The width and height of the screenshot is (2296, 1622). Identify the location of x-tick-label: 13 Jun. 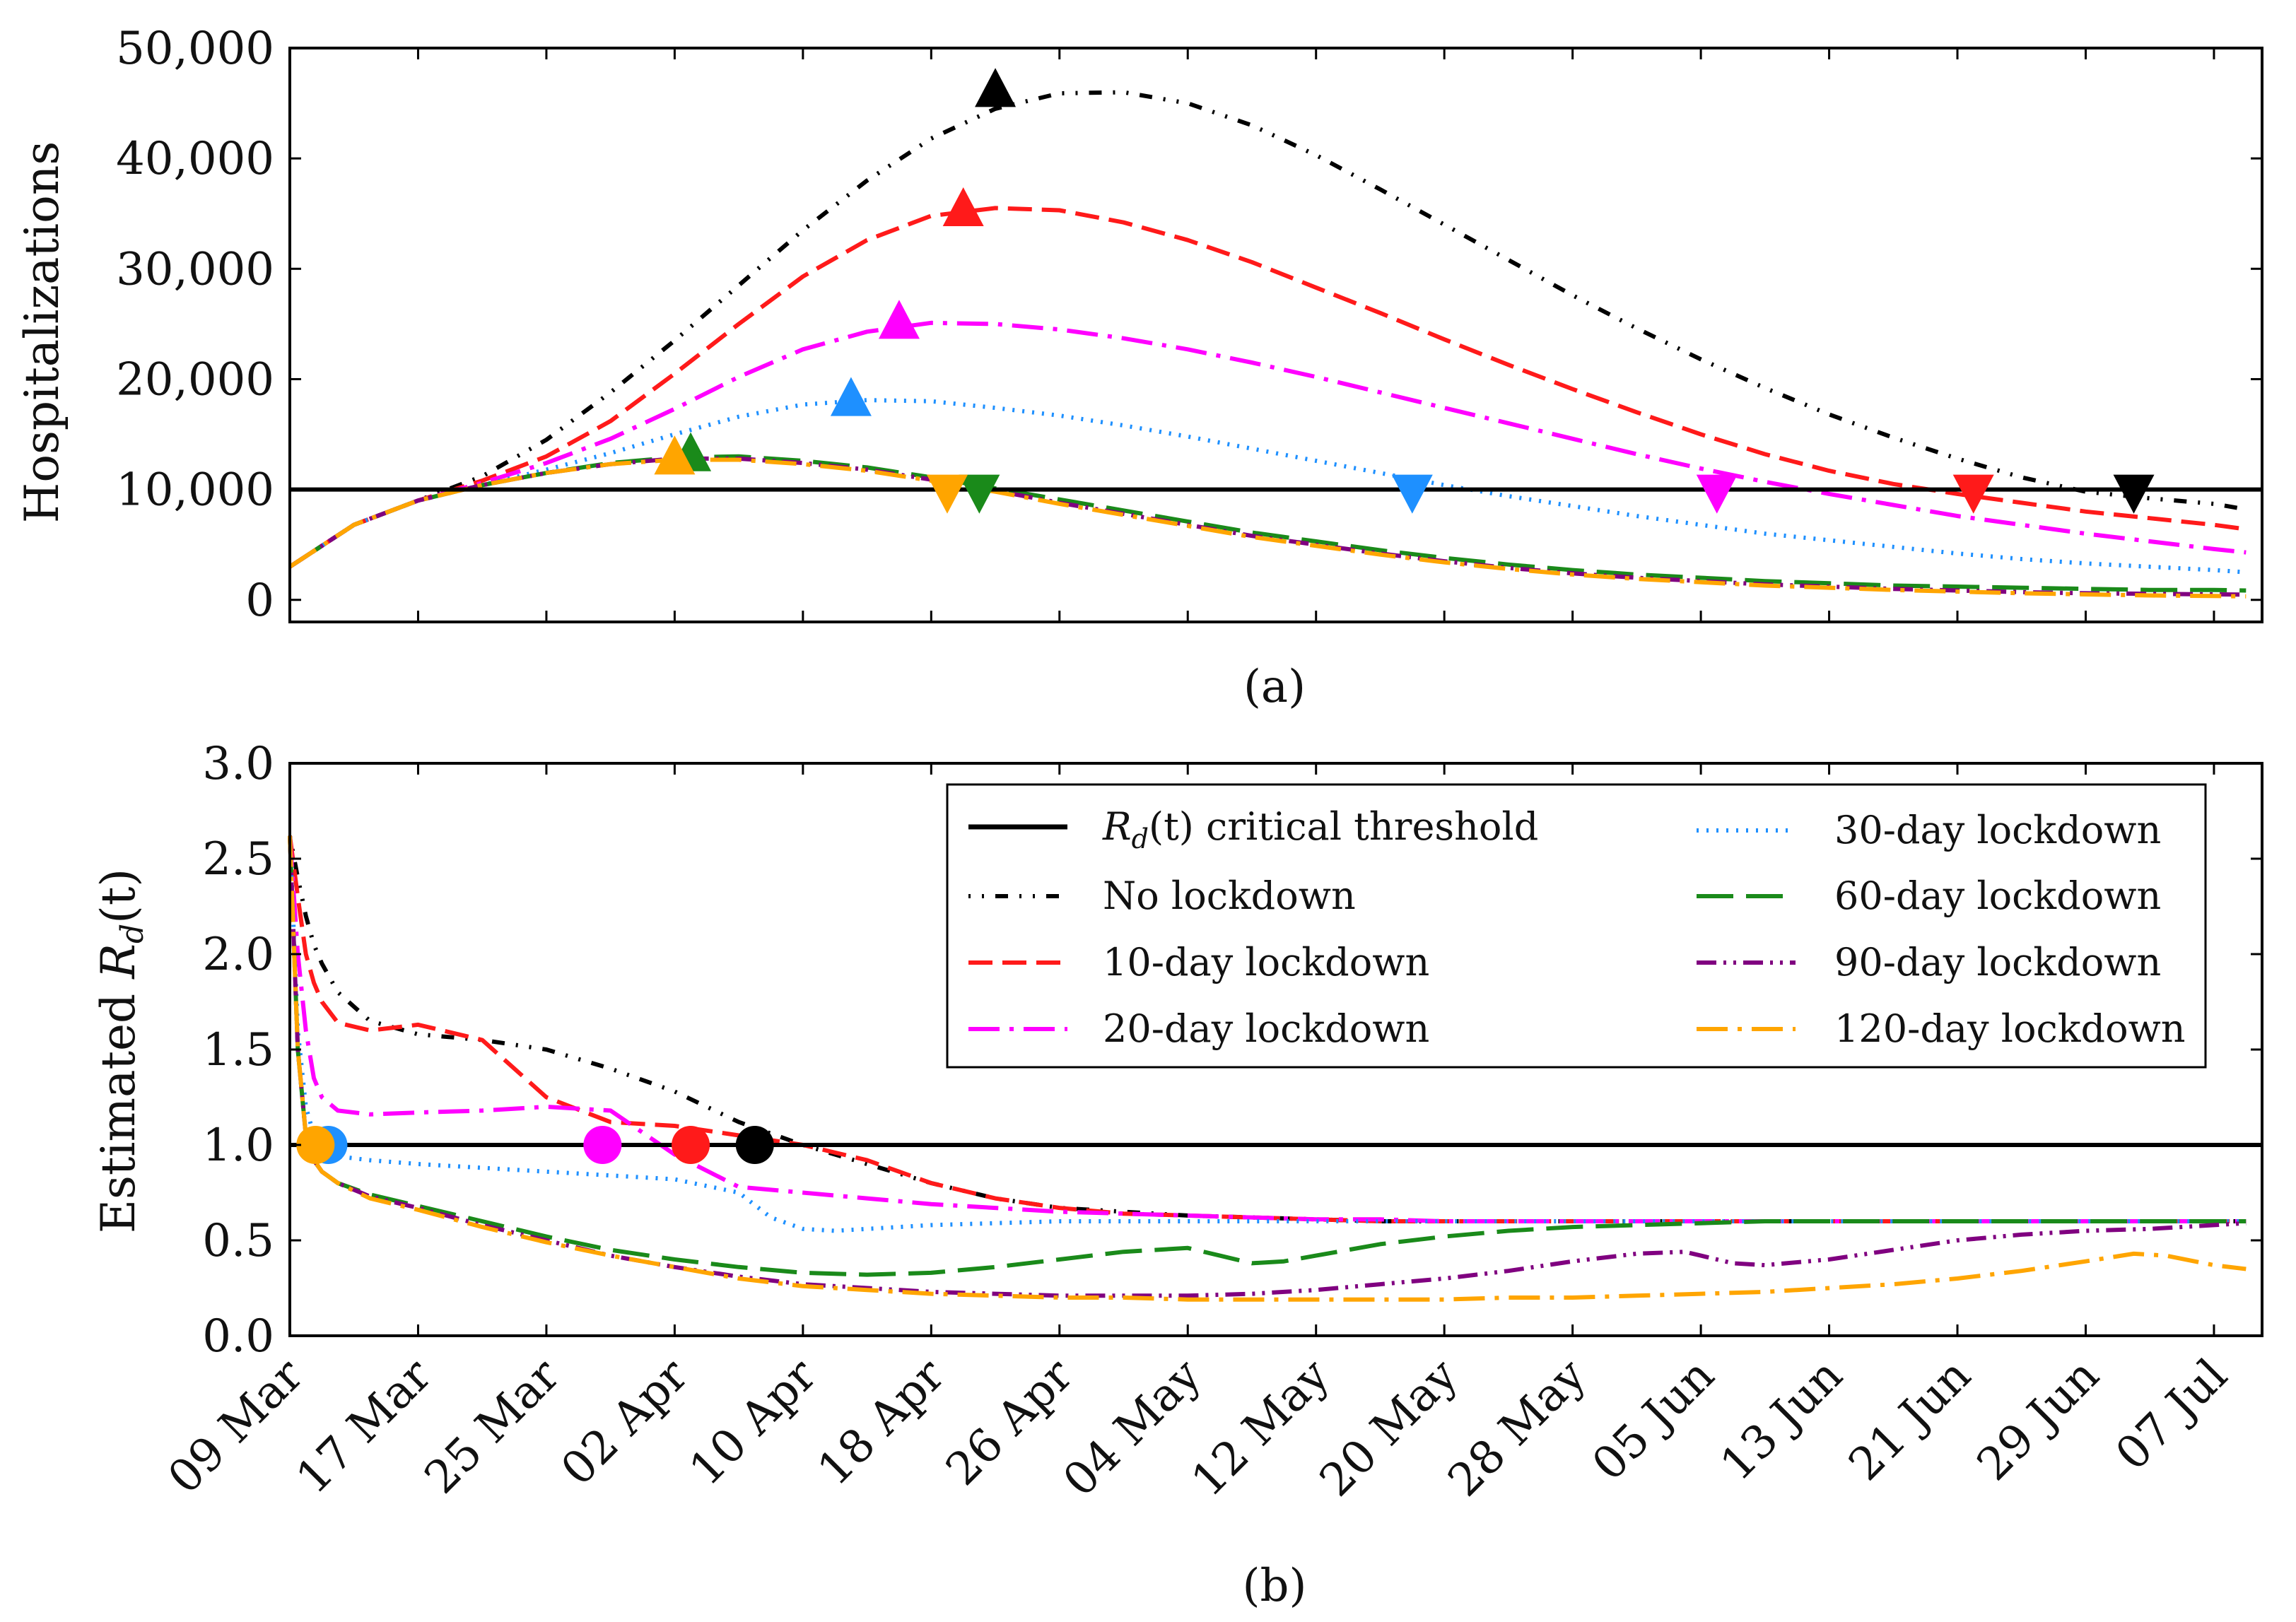
(1782, 1420).